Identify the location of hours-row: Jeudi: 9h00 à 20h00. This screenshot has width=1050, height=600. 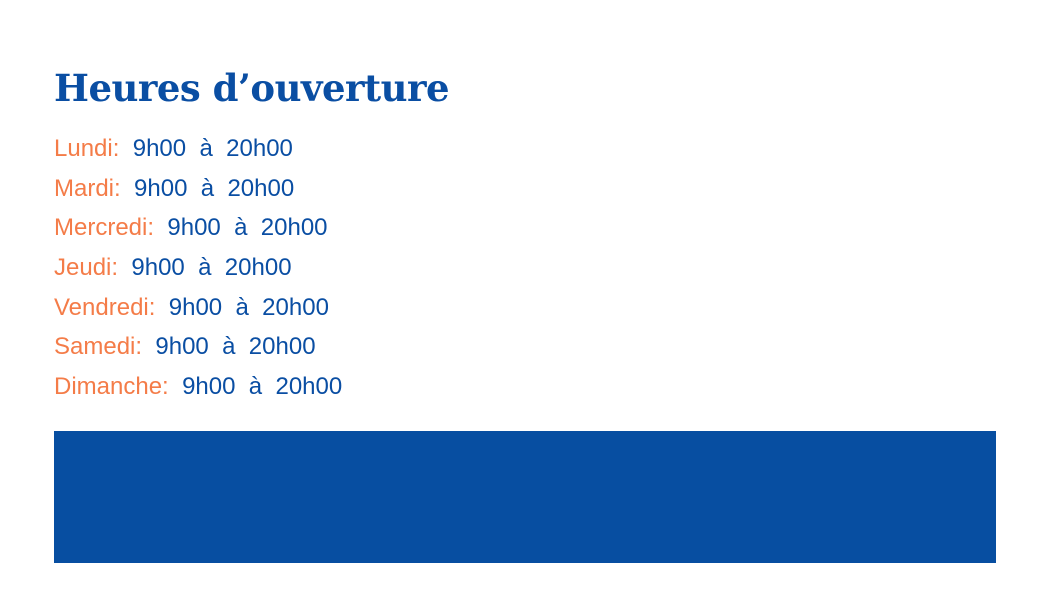
(198, 271).